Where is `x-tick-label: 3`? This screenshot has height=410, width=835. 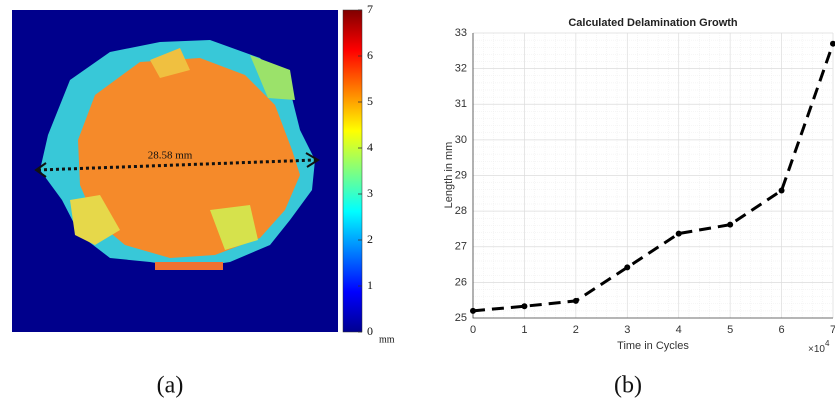
x-tick-label: 3 is located at coordinates (627, 330).